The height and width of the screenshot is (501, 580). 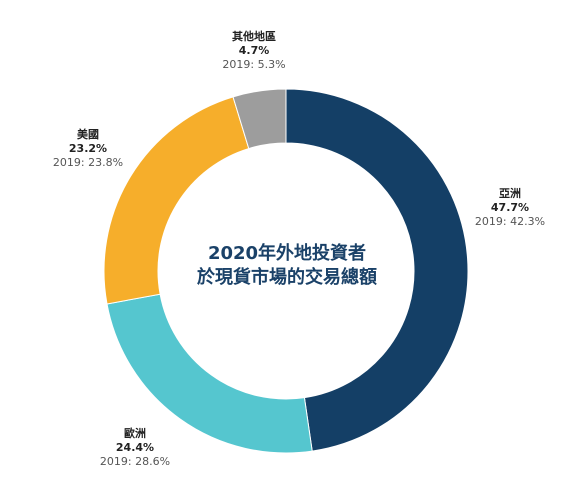 I want to click on label-europe: 歐洲 24.4% 2019: 28.6%, so click(x=135, y=448).